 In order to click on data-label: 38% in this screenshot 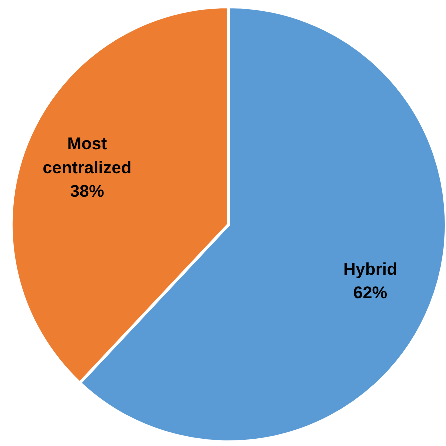, I will do `click(87, 192)`.